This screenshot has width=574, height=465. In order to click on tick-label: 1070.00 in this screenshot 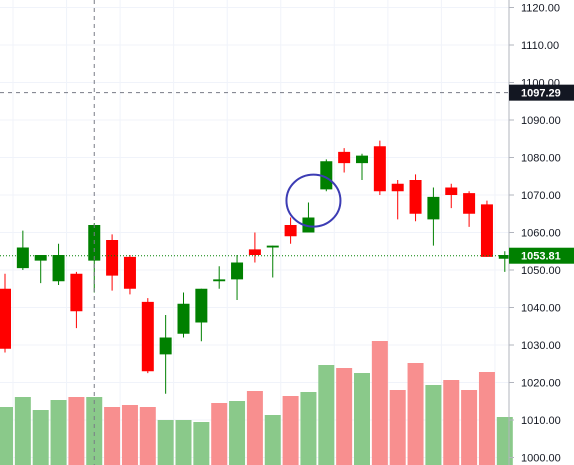, I will do `click(541, 196)`.